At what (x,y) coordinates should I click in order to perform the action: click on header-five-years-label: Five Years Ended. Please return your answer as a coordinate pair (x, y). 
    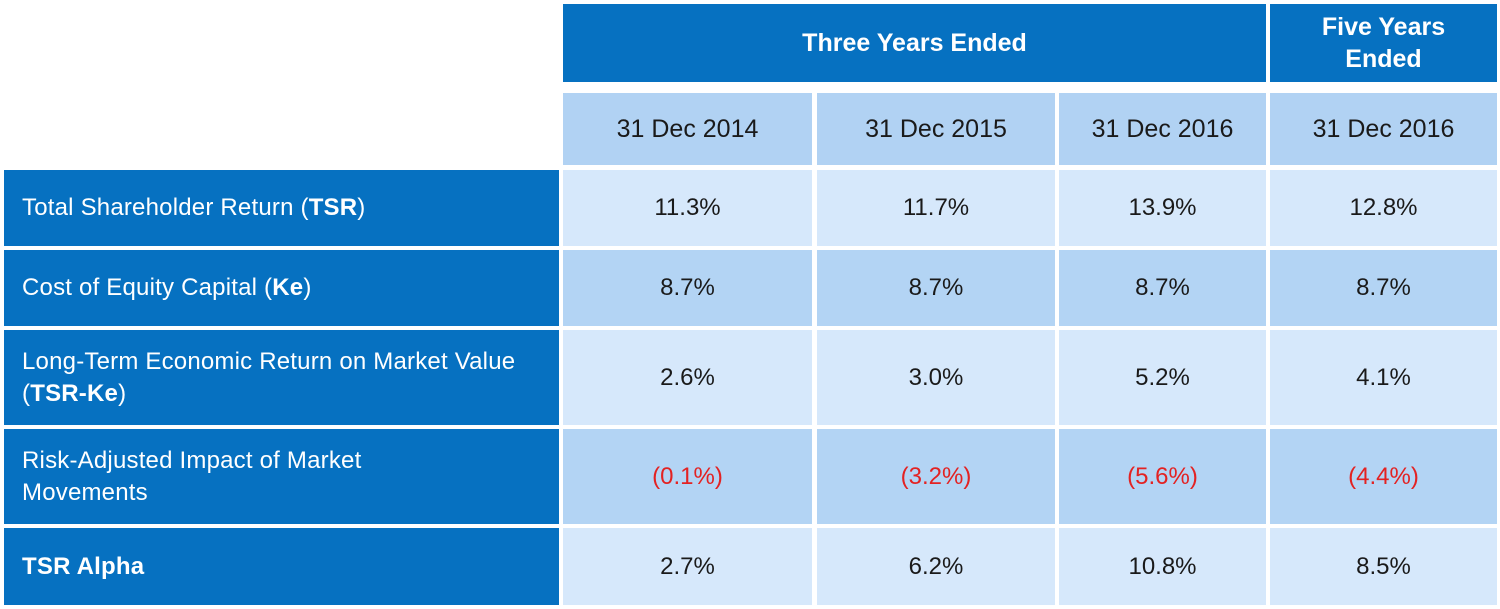
    Looking at the image, I should click on (1383, 43).